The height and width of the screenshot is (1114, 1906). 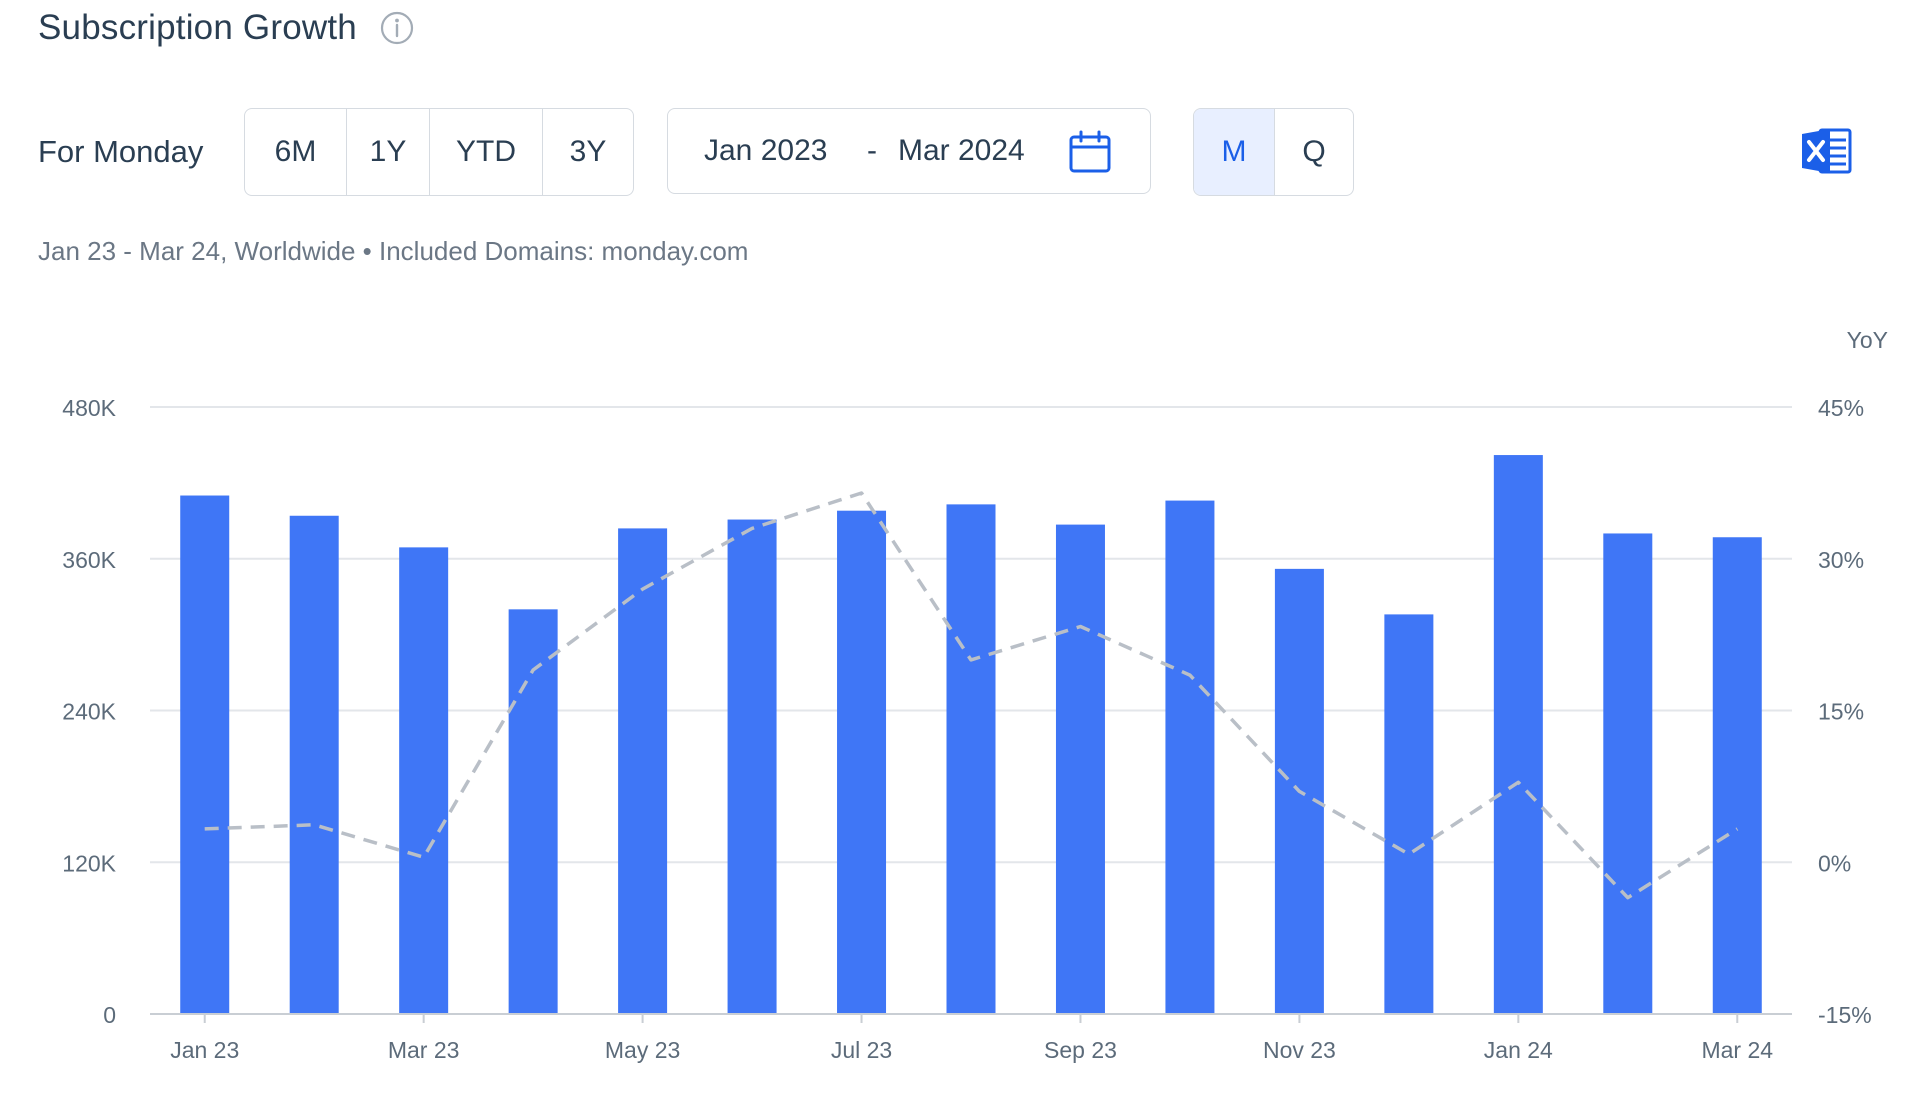 I want to click on granularity-monthly-button: M, so click(x=1234, y=152).